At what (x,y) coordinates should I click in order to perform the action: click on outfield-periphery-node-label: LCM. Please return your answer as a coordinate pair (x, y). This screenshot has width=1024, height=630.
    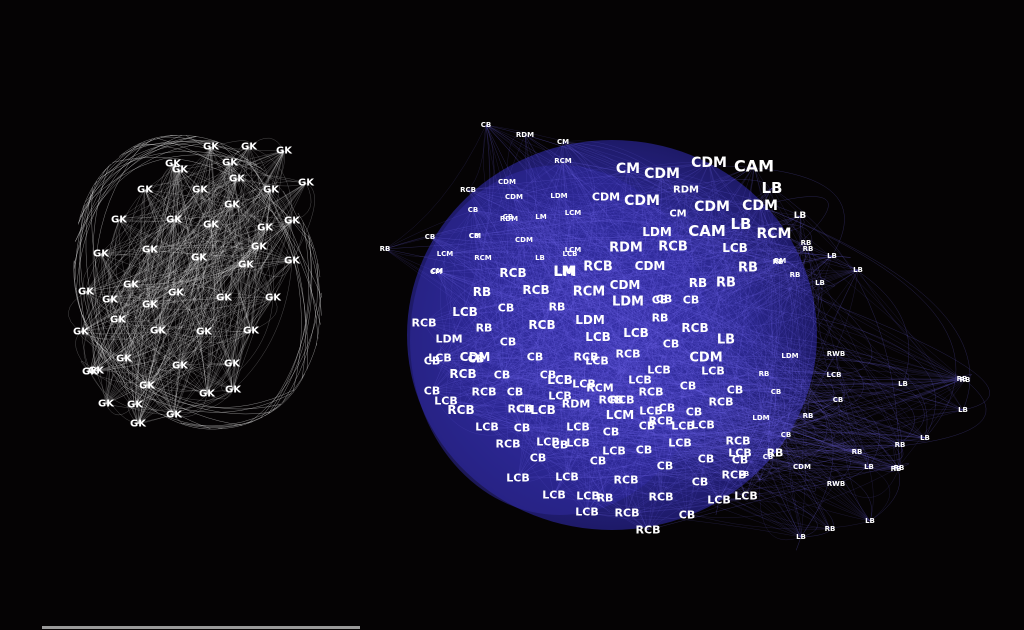
    Looking at the image, I should click on (445, 254).